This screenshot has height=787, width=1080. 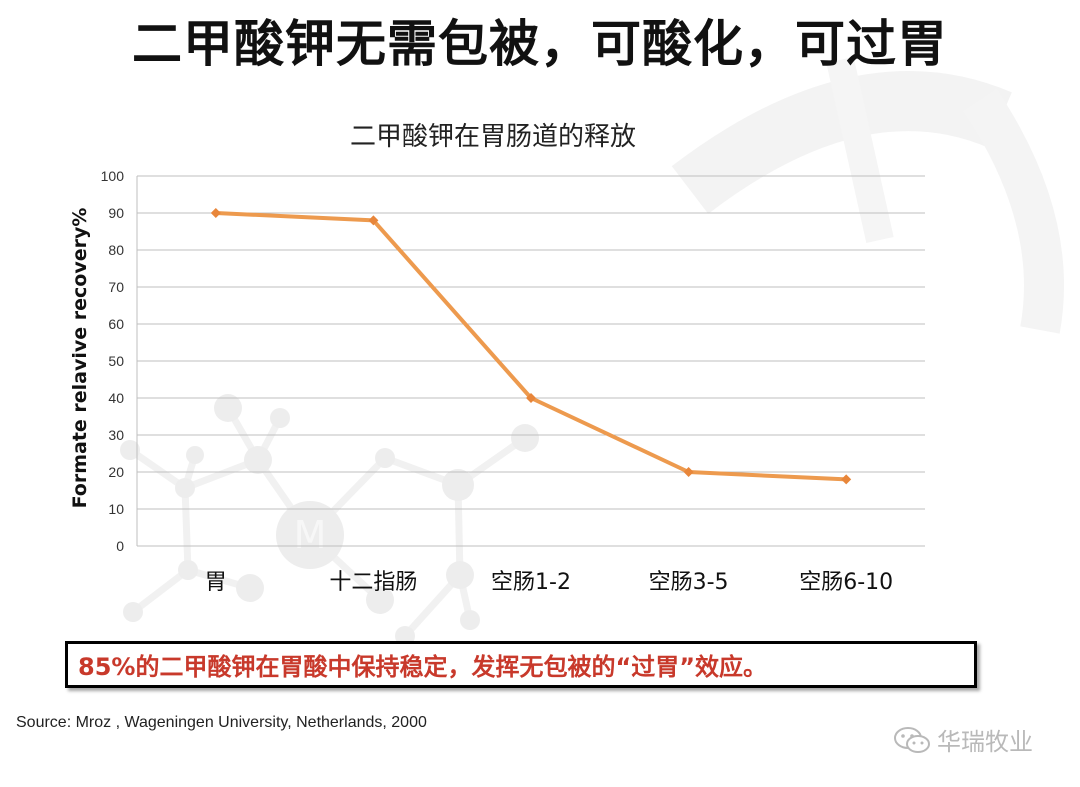 I want to click on watermark-text: 华瑞牧业, so click(x=985, y=742).